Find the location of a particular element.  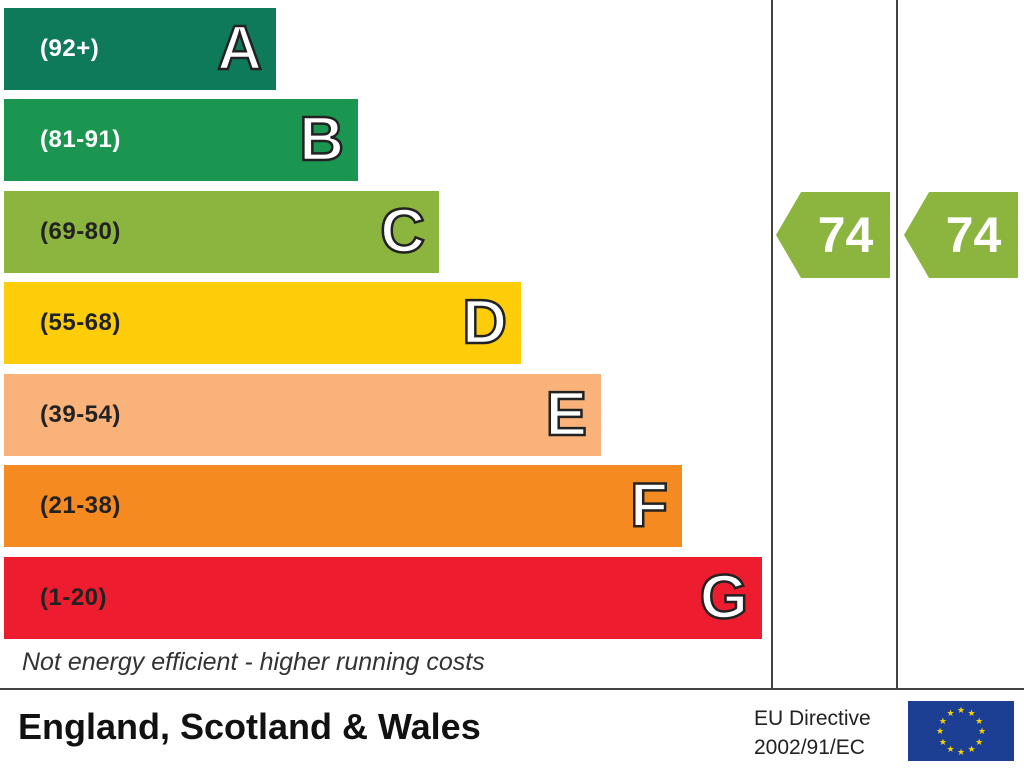

rating-band-range: (55-68) is located at coordinates (80, 322).